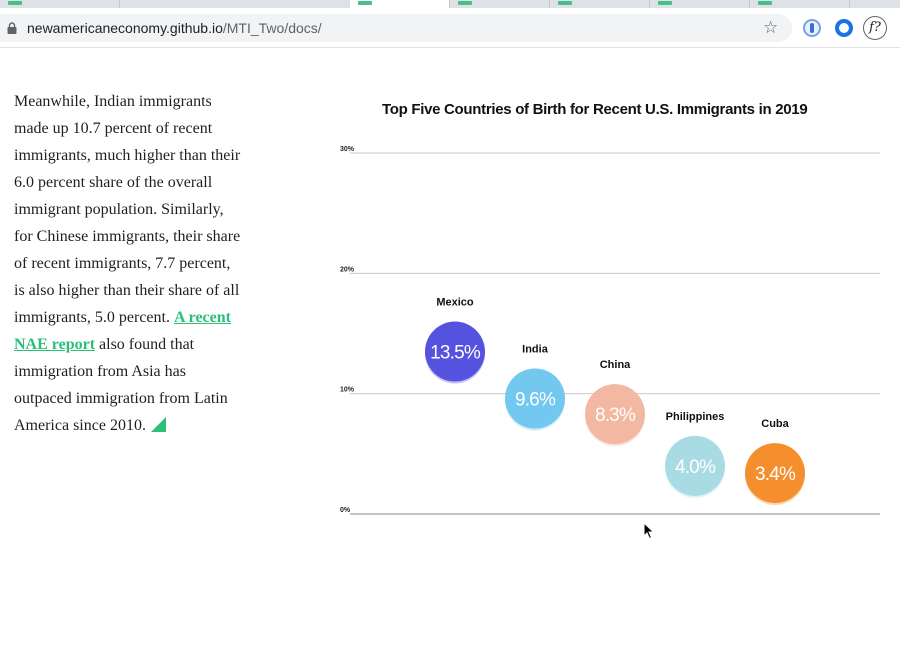  What do you see at coordinates (100, 371) in the screenshot?
I see `article-line: immigration from Asia has` at bounding box center [100, 371].